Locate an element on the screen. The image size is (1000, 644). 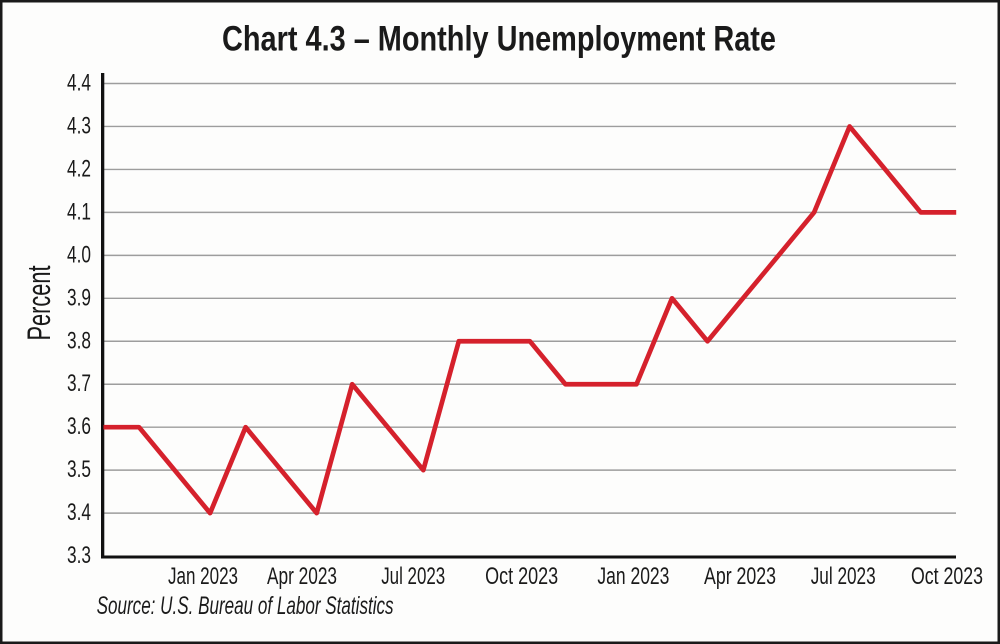
svg-text: 3.9 is located at coordinates (79, 297).